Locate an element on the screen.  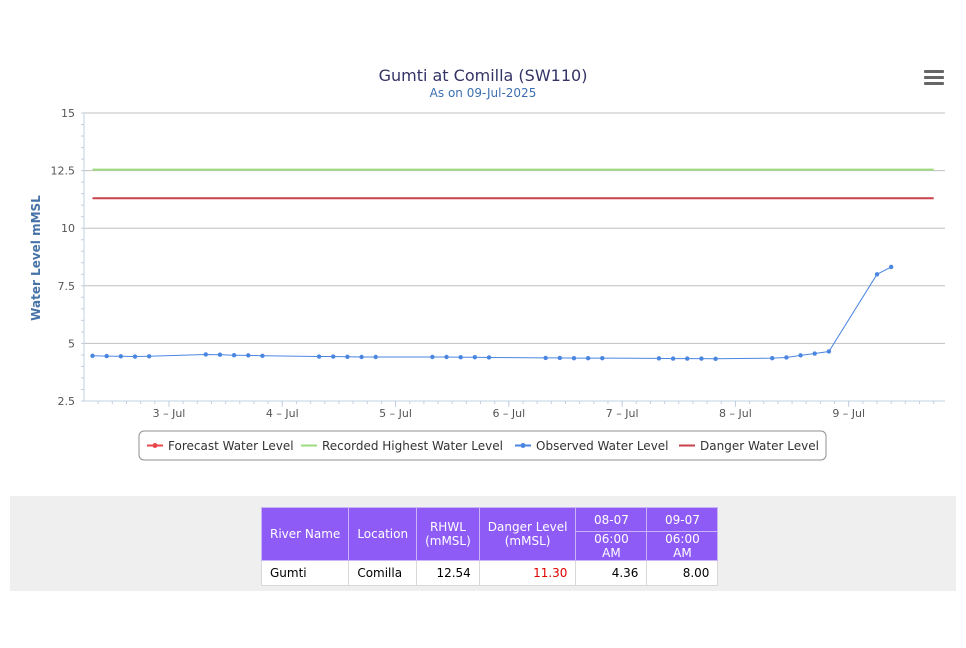
legend-label: Observed Water Level is located at coordinates (602, 446).